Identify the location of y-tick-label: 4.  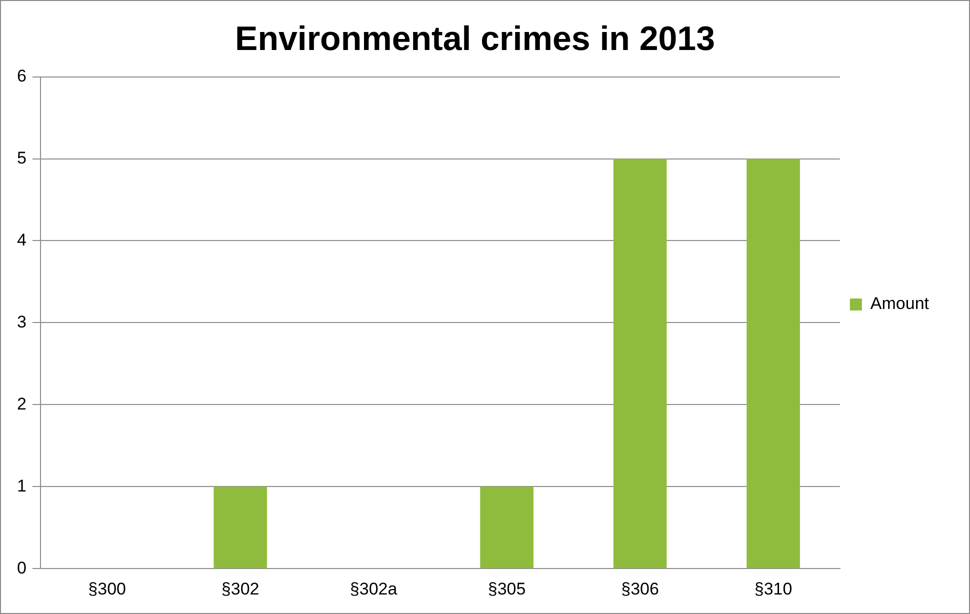
(21, 240).